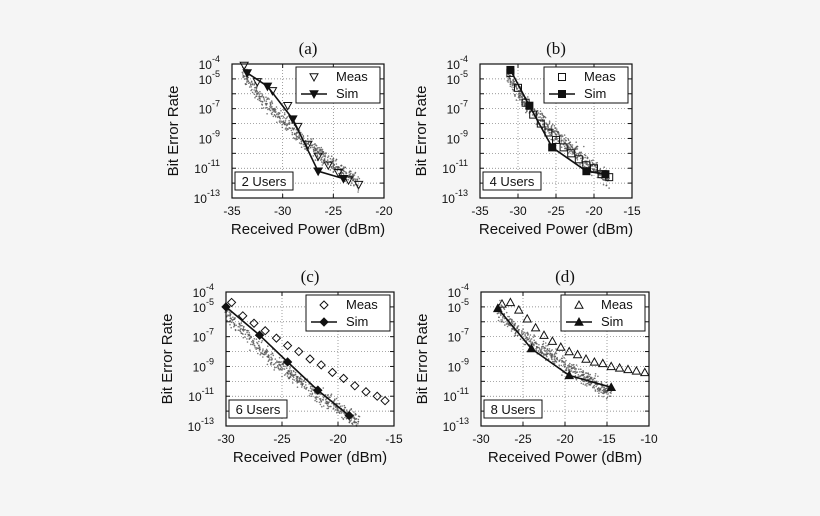 The height and width of the screenshot is (516, 820). I want to click on y-tick-label: 10⁻⁹, so click(457, 137).